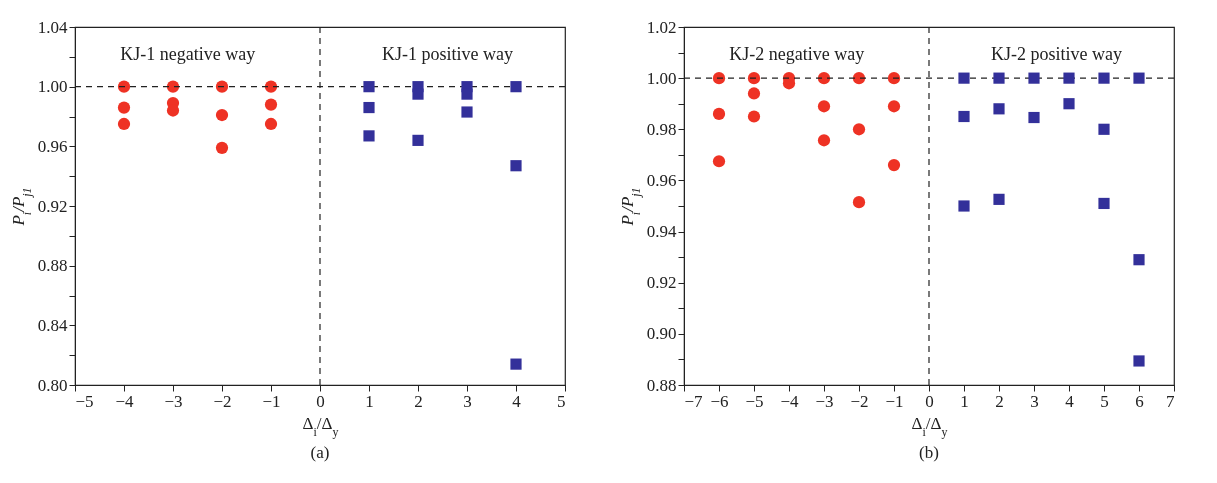 This screenshot has width=1217, height=483. Describe the element at coordinates (1056, 54) in the screenshot. I see `annotation: KJ-2 positive way` at that location.